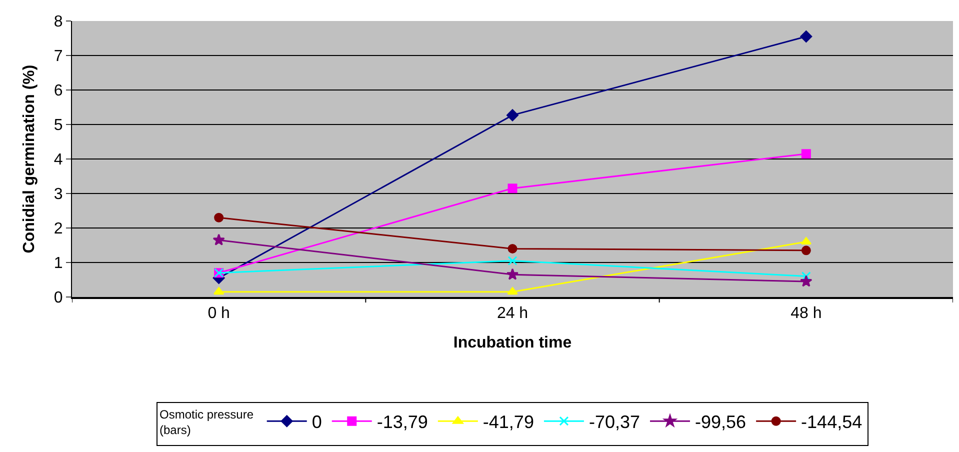 The width and height of the screenshot is (959, 452). What do you see at coordinates (58, 57) in the screenshot?
I see `y-tick-label: 7` at bounding box center [58, 57].